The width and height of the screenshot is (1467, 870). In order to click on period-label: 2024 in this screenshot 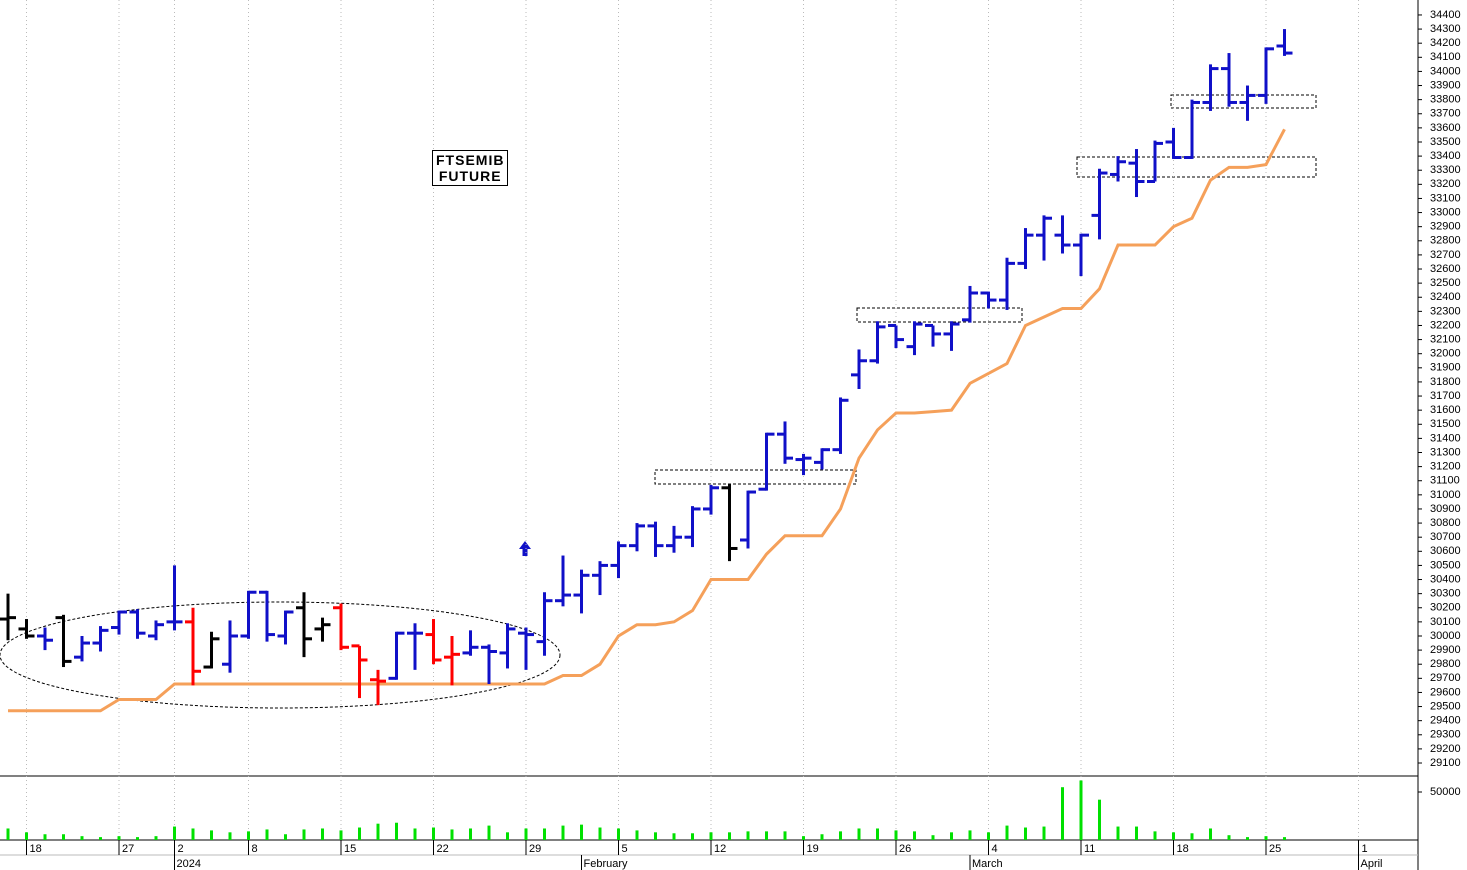, I will do `click(189, 864)`.